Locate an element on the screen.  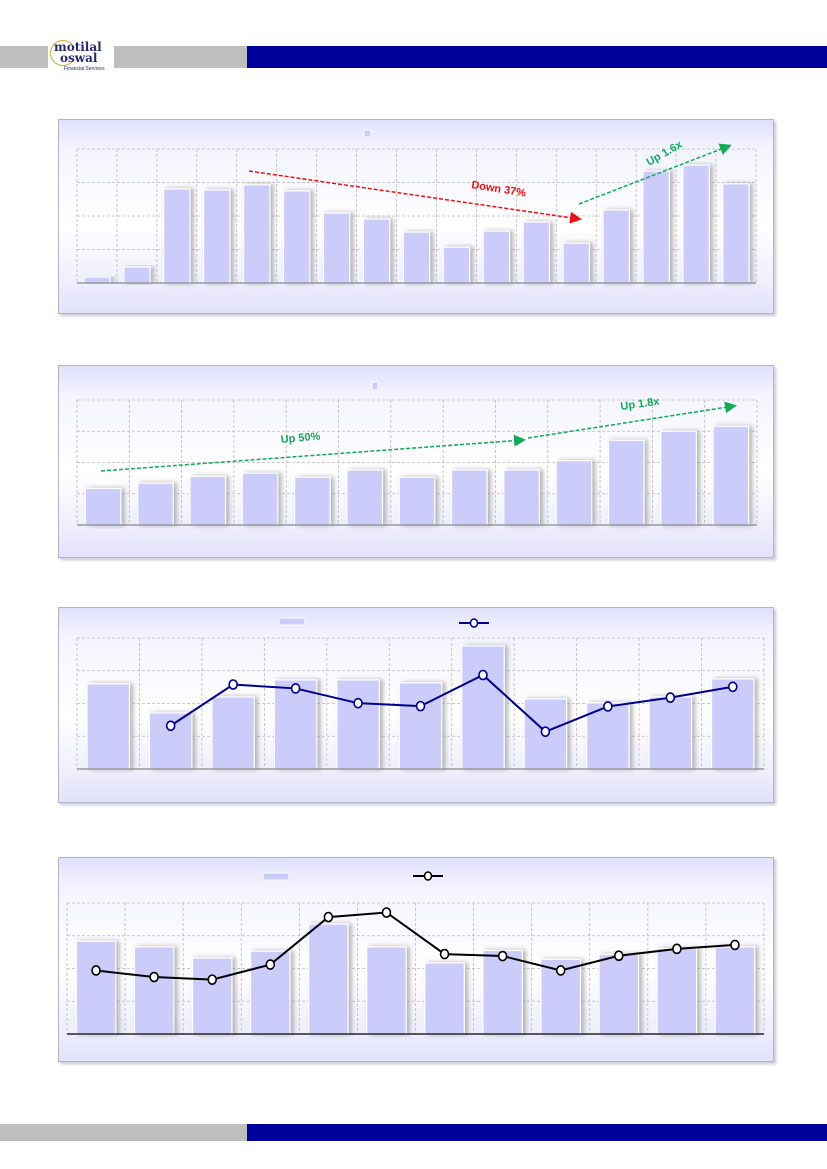
brand-logo: motilal oswal Financial Services is located at coordinates (81, 56).